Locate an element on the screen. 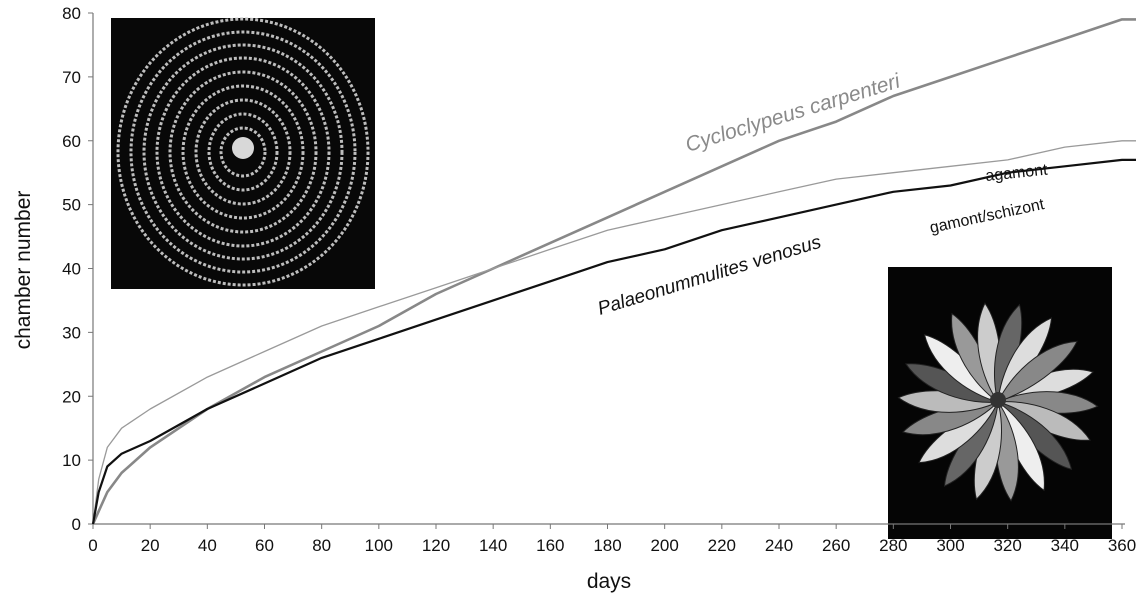 This screenshot has width=1136, height=598. x-tick-label: 360 is located at coordinates (1122, 545).